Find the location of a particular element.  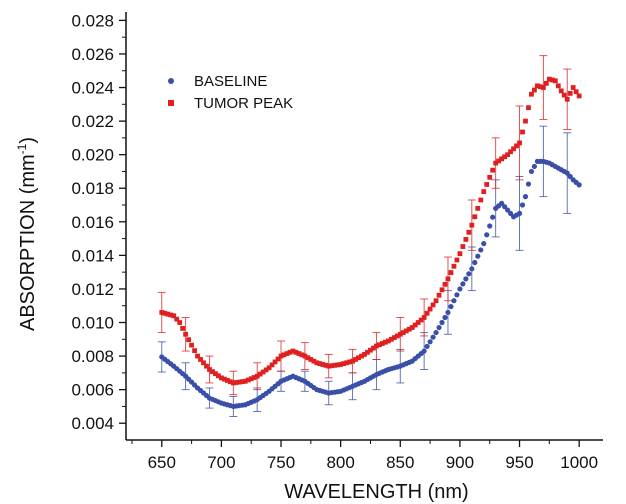

y-tick-label: 0.022 is located at coordinates (92, 121).